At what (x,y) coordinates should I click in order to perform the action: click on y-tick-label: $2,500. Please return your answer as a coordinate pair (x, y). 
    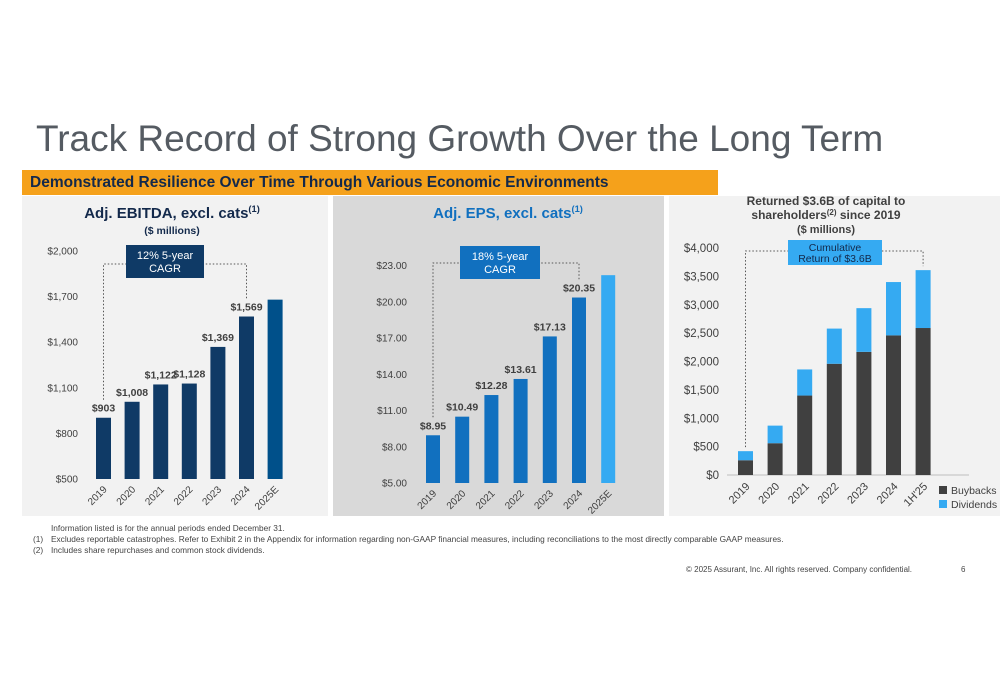
    Looking at the image, I should click on (701, 334).